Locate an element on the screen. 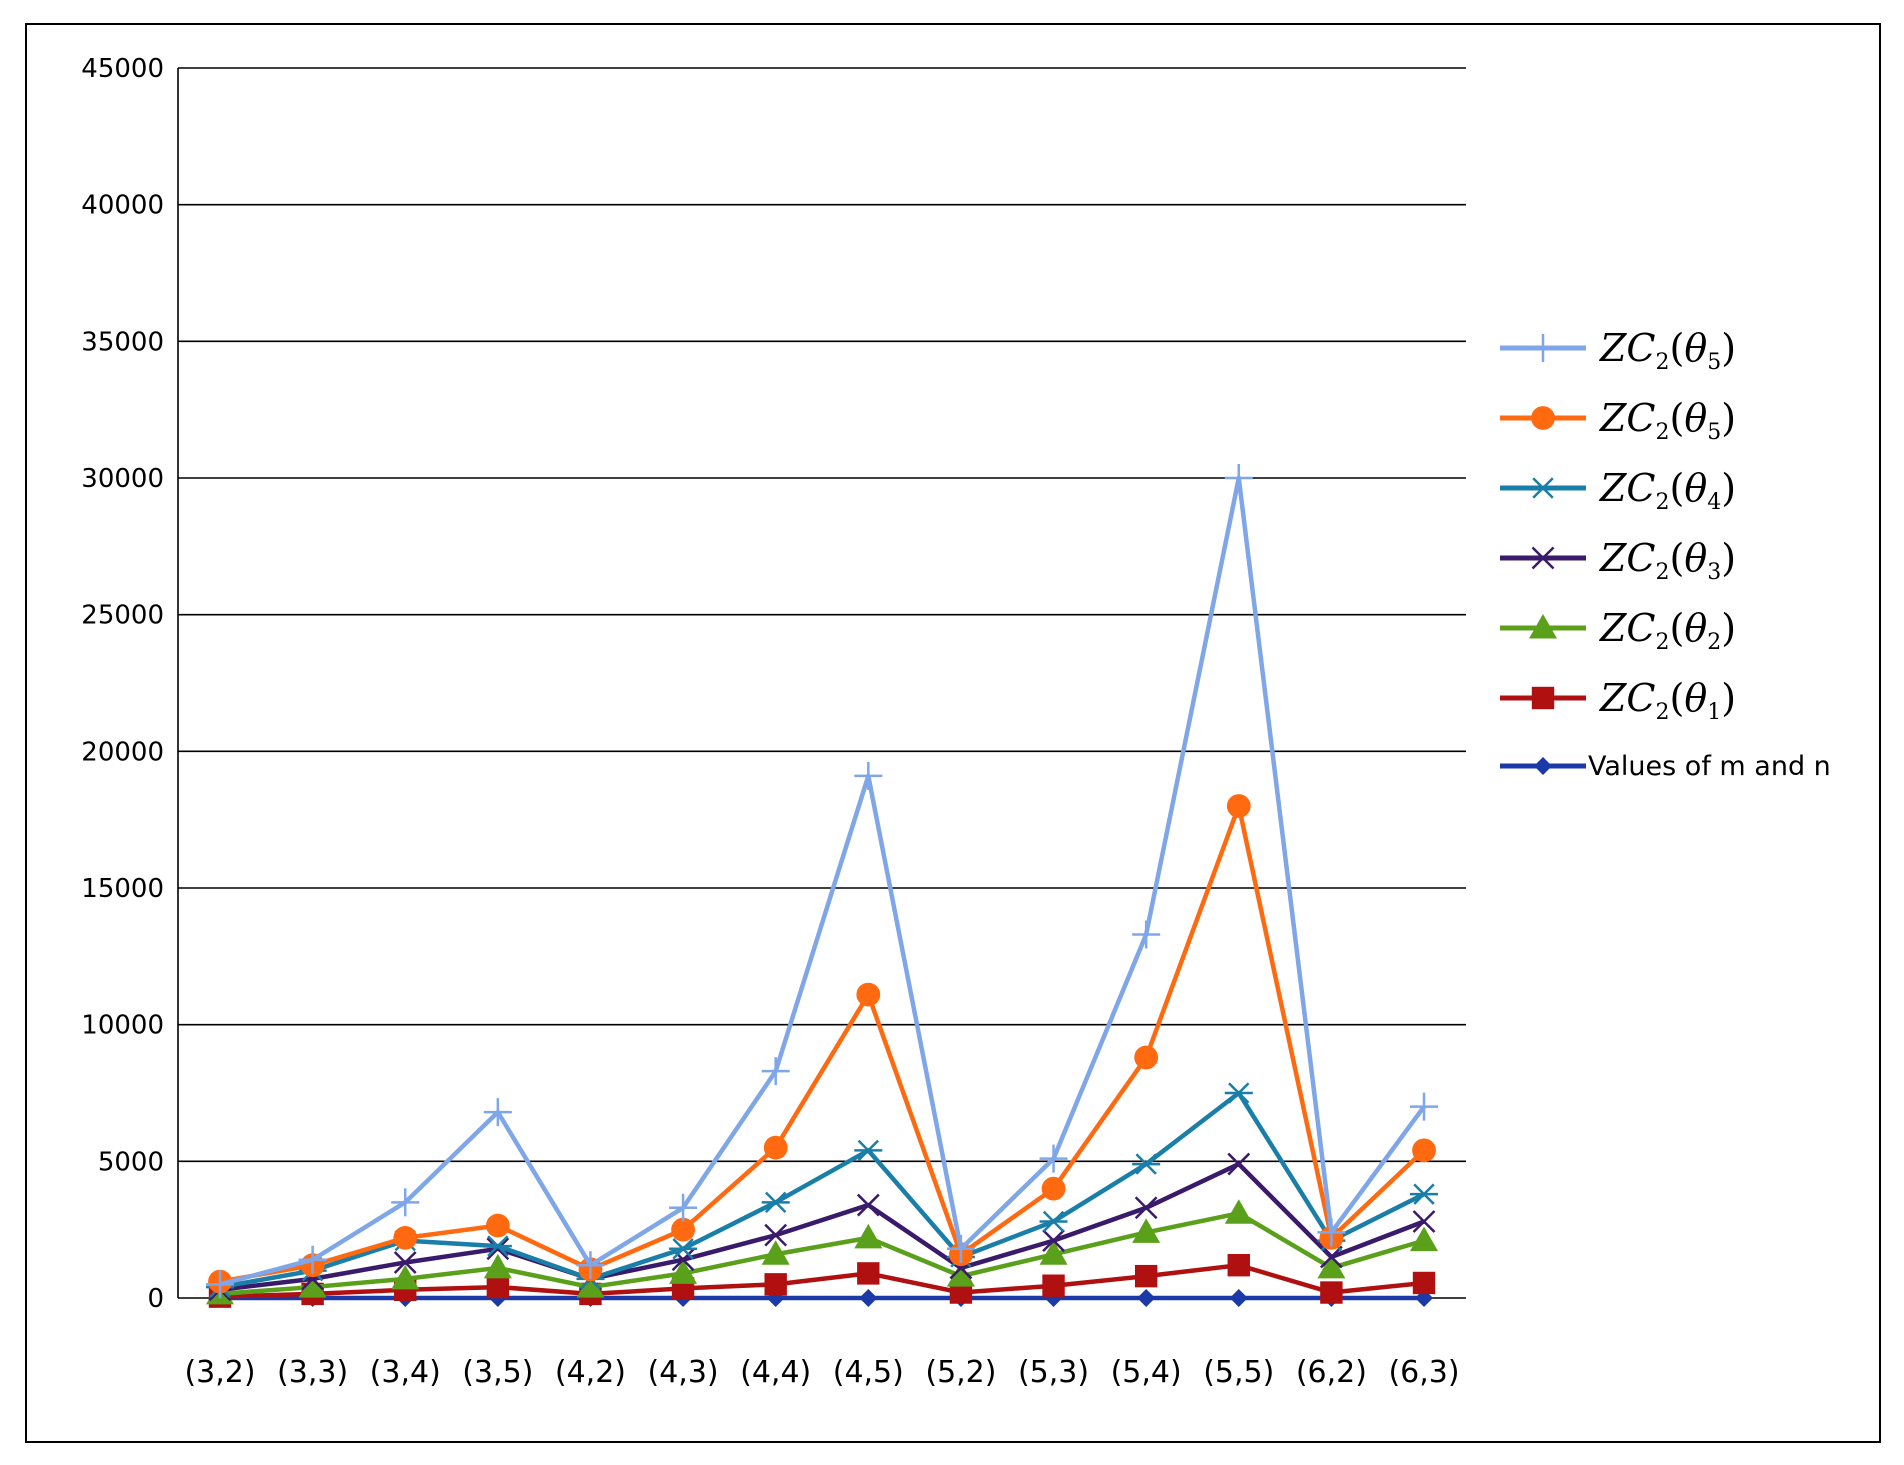 The width and height of the screenshot is (1904, 1465). series-square is located at coordinates (822, 1281).